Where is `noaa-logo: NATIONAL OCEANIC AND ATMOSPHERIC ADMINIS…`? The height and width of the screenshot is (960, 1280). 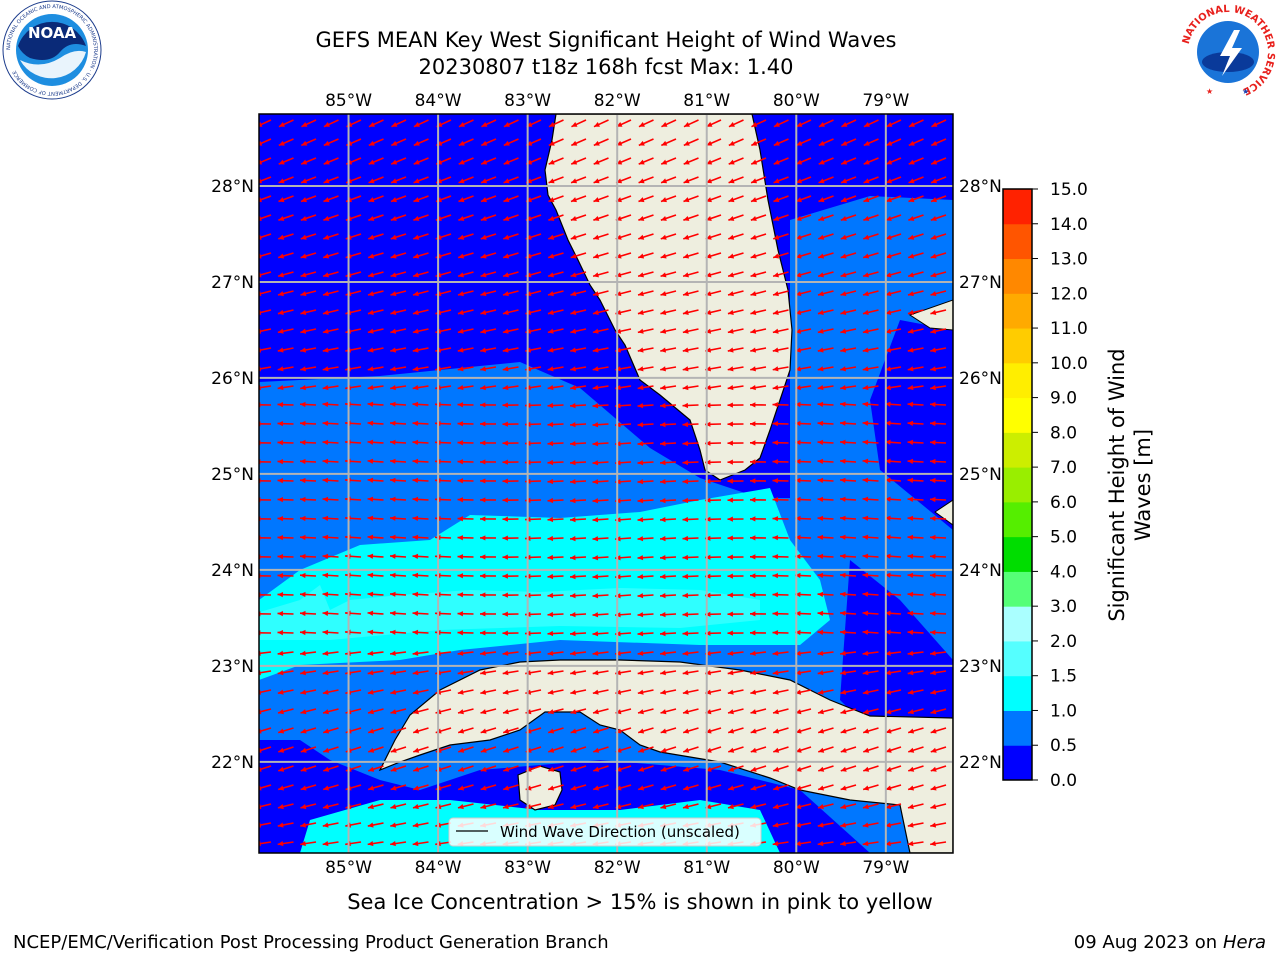
noaa-logo: NATIONAL OCEANIC AND ATMOSPHERIC ADMINIS… is located at coordinates (52, 50).